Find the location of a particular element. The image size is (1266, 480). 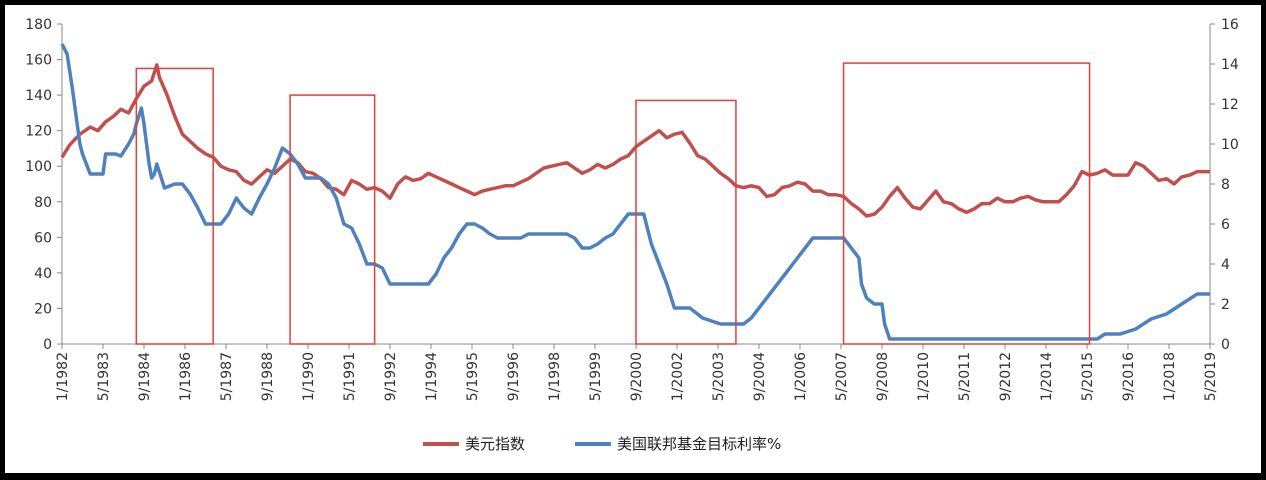

right-y-tick-label: 4 is located at coordinates (1225, 265).